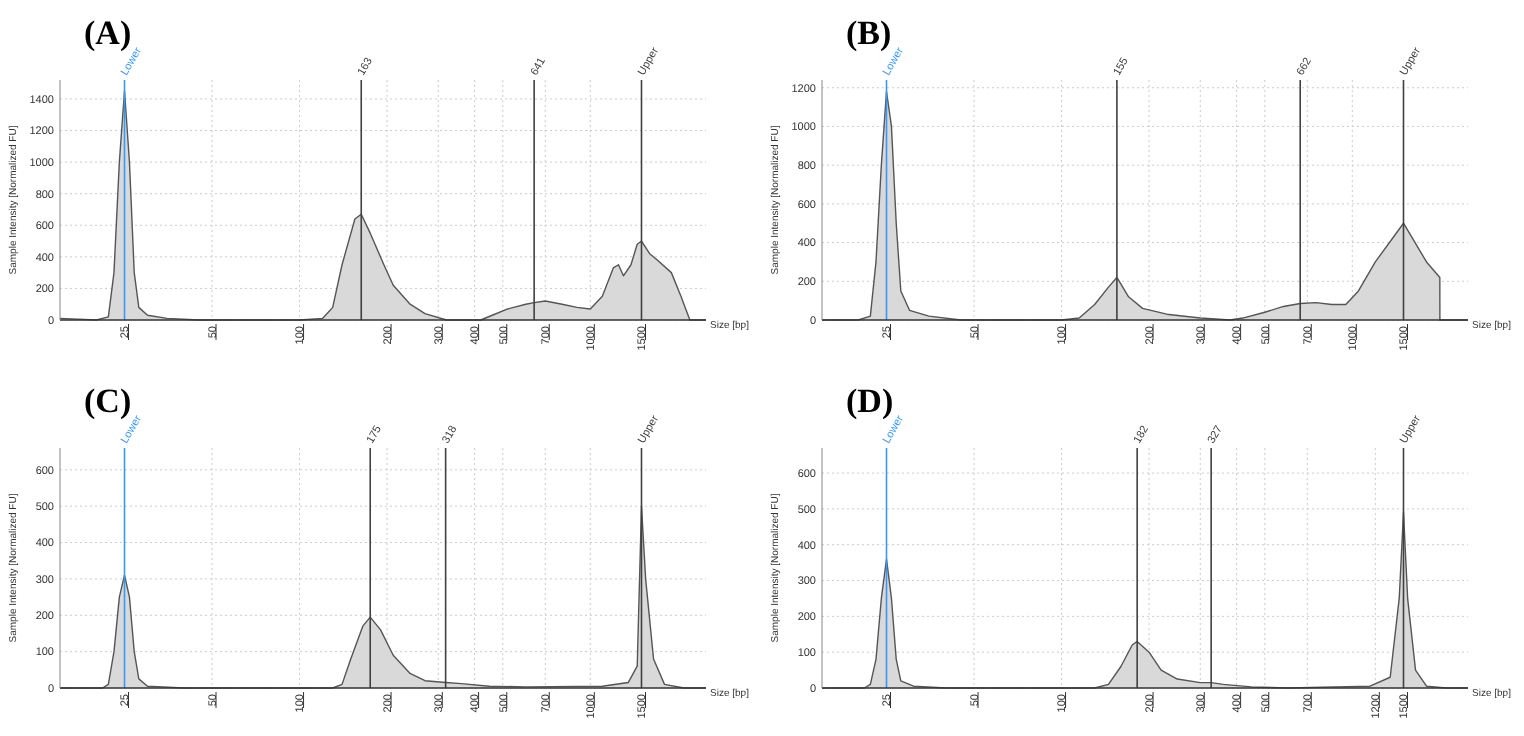  Describe the element at coordinates (869, 33) in the screenshot. I see `chart-title: (B)` at that location.